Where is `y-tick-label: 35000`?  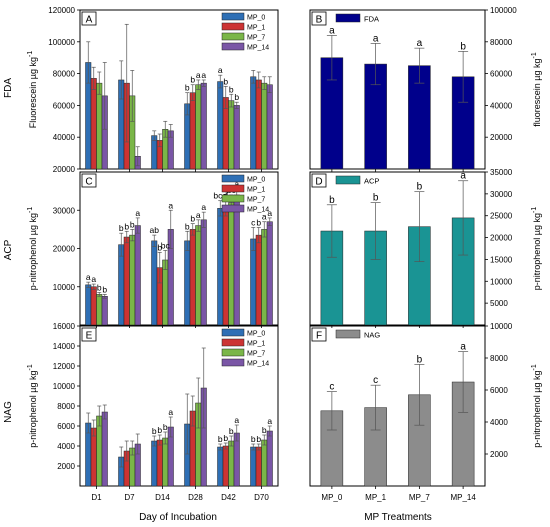
y-tick-label: 35000 is located at coordinates (501, 172).